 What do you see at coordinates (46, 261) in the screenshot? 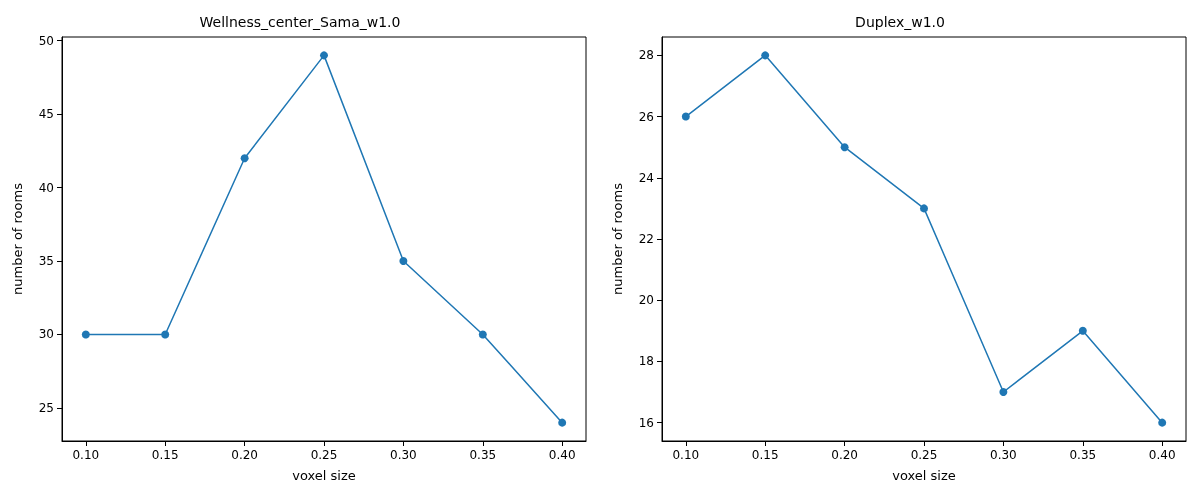
I see `y-tick-label: 35` at bounding box center [46, 261].